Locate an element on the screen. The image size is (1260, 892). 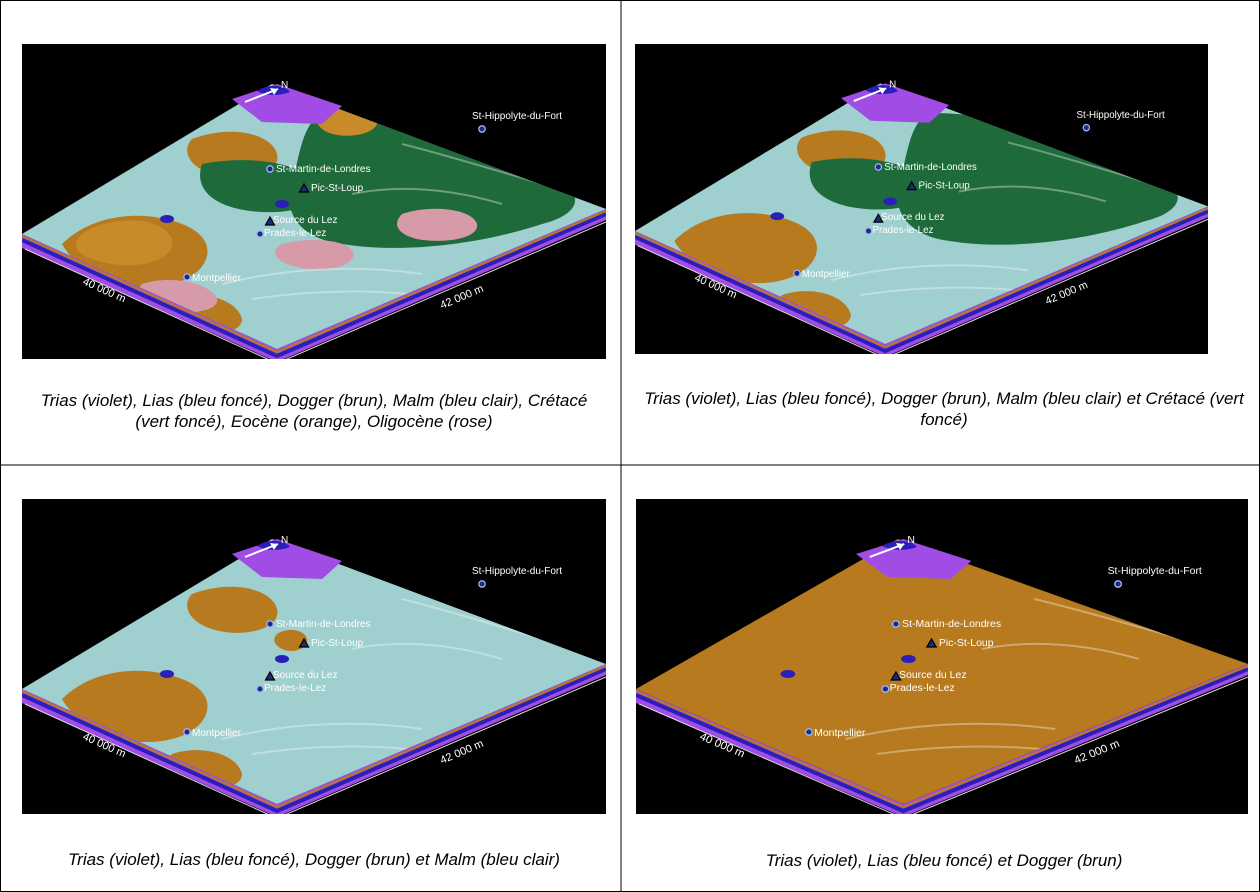
eocene-outcrop is located at coordinates (124, 243).